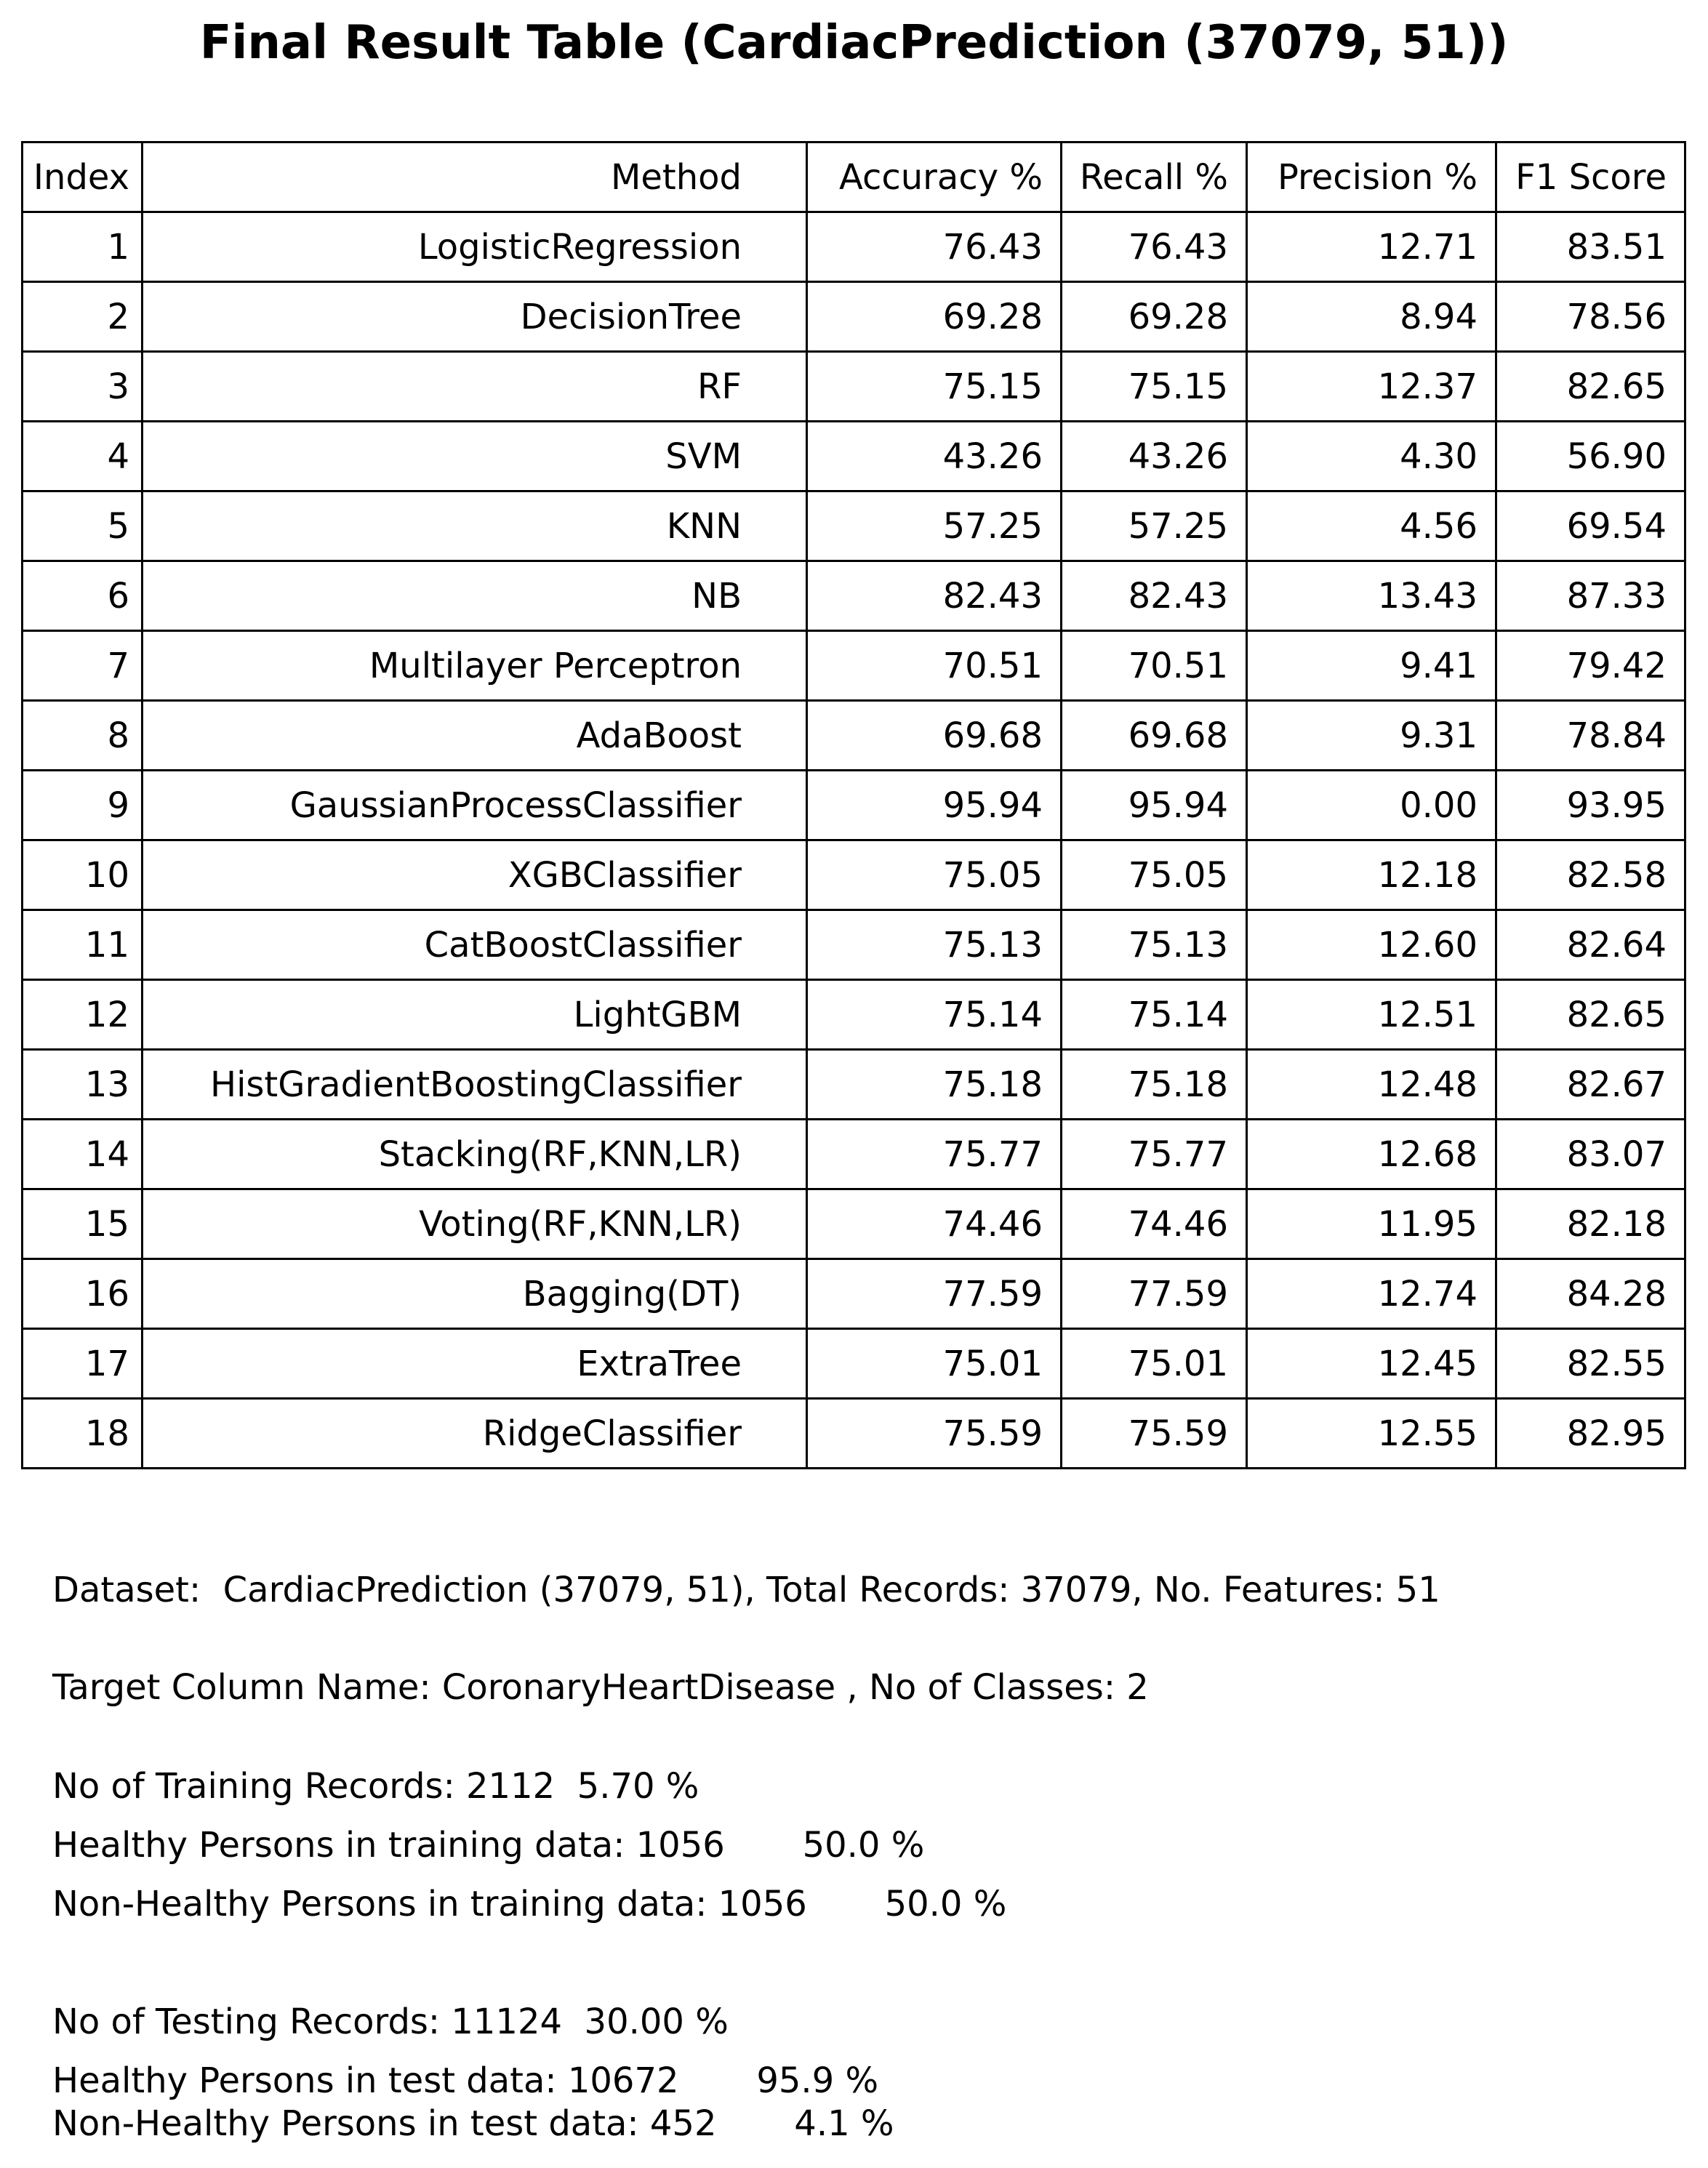  I want to click on cell-index: 16, so click(82, 1294).